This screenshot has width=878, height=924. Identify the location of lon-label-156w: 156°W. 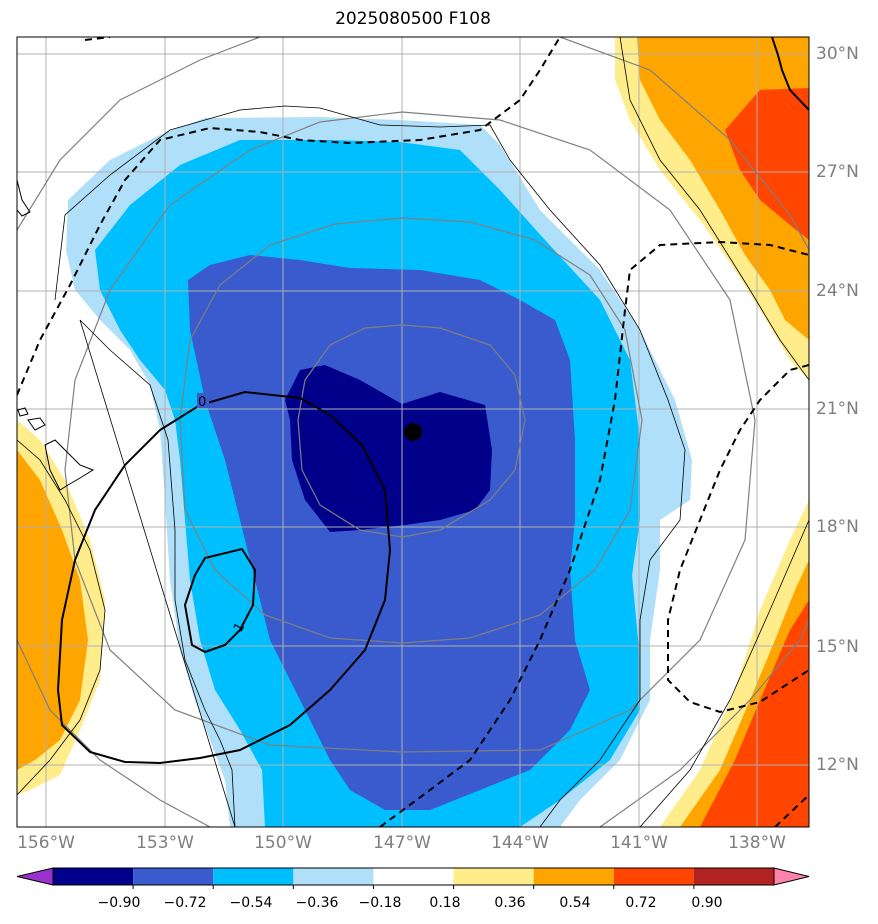
(46, 843).